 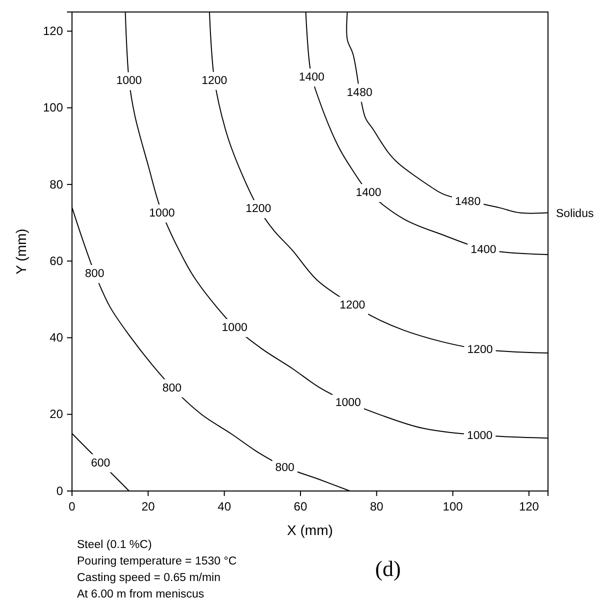 I want to click on x-tick-label: 40, so click(x=225, y=507).